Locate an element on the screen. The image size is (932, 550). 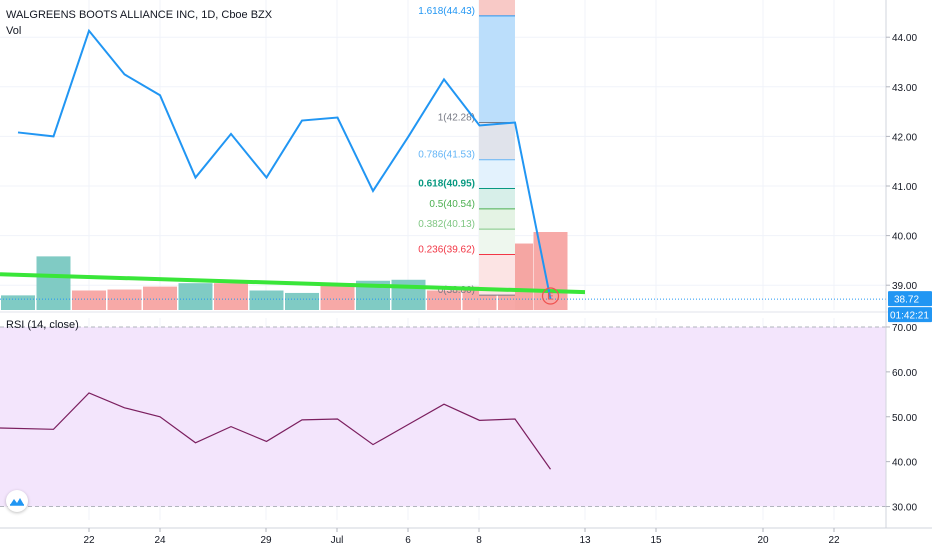
fib-zone-top is located at coordinates (497, 8).